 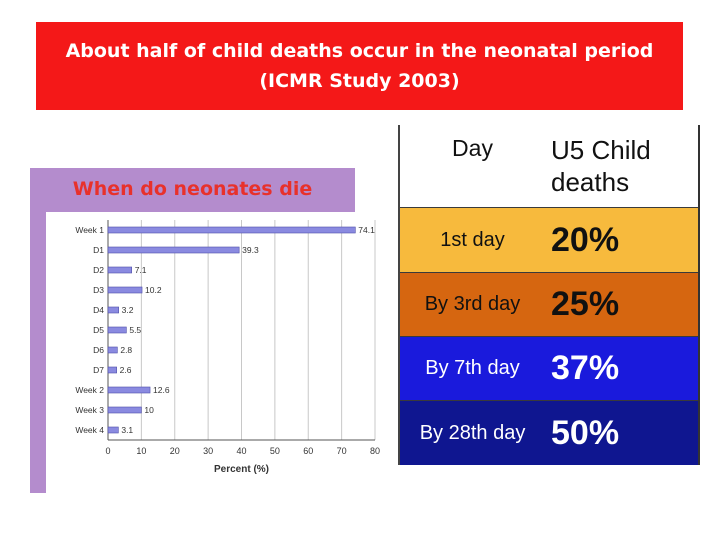 I want to click on header-day: Day, so click(x=472, y=166).